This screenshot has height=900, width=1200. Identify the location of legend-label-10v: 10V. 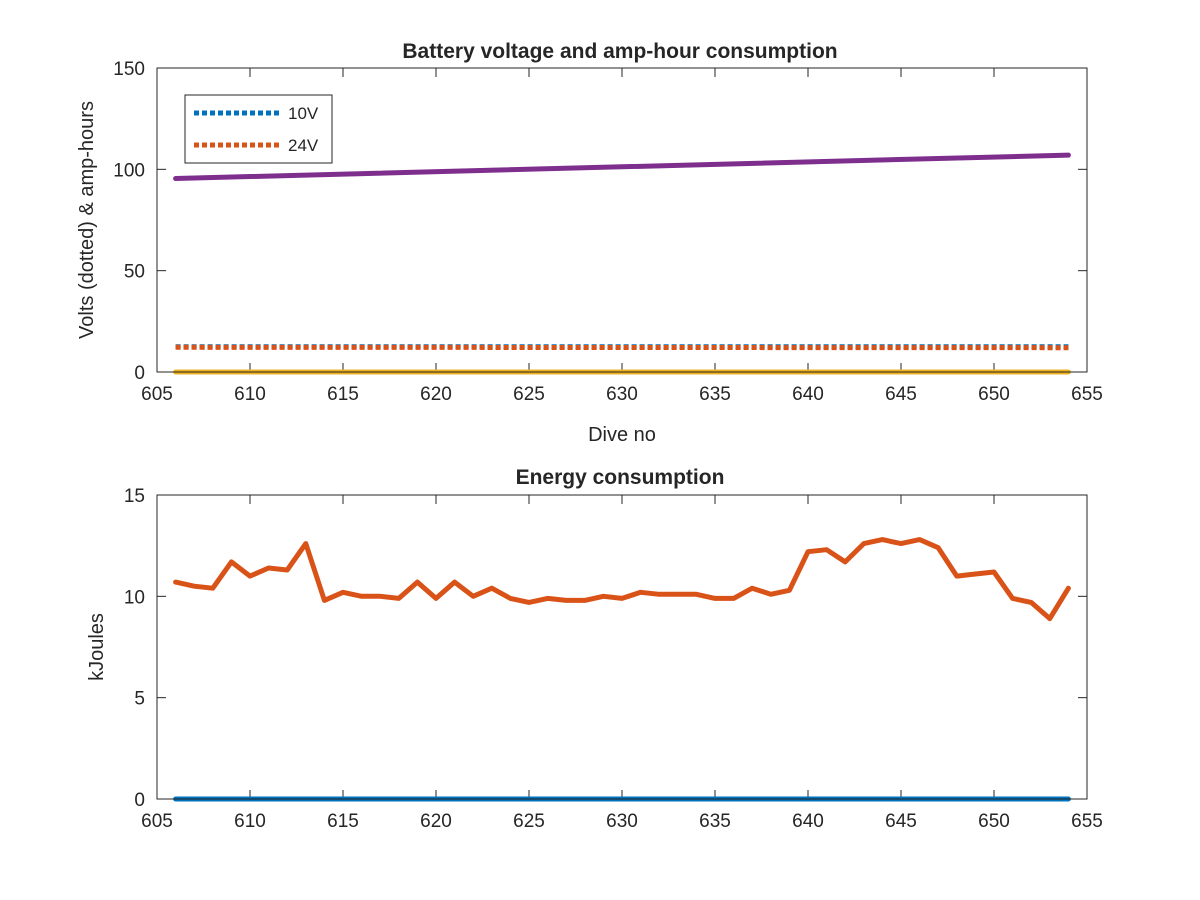
(303, 113).